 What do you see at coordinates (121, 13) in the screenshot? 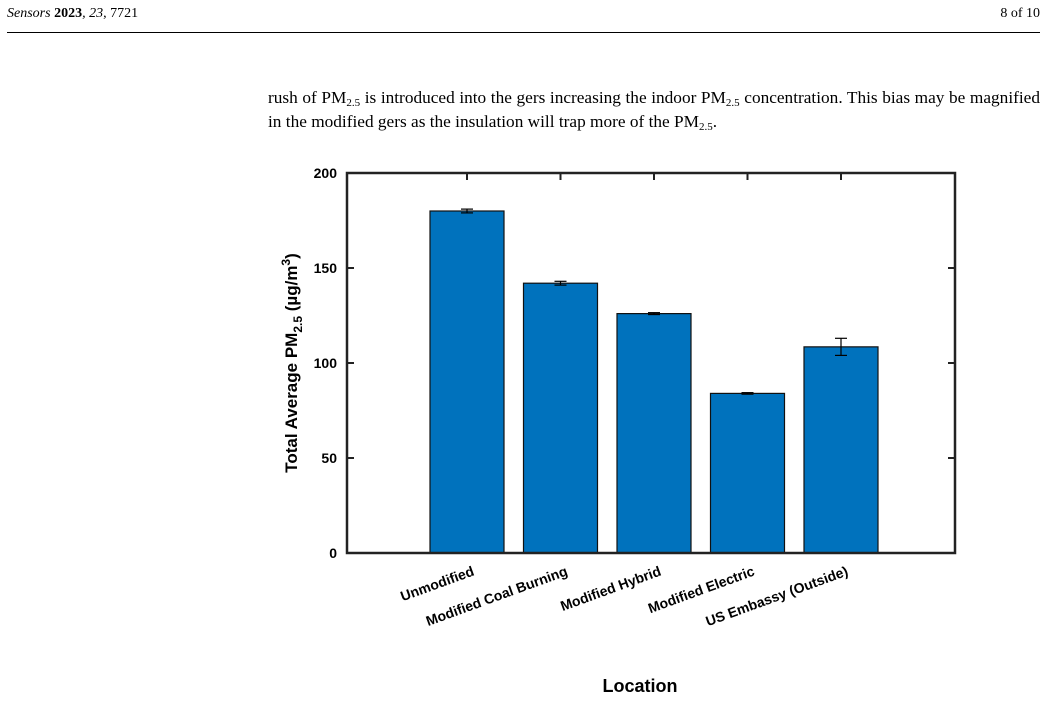
I see `article-number: , 7721` at bounding box center [121, 13].